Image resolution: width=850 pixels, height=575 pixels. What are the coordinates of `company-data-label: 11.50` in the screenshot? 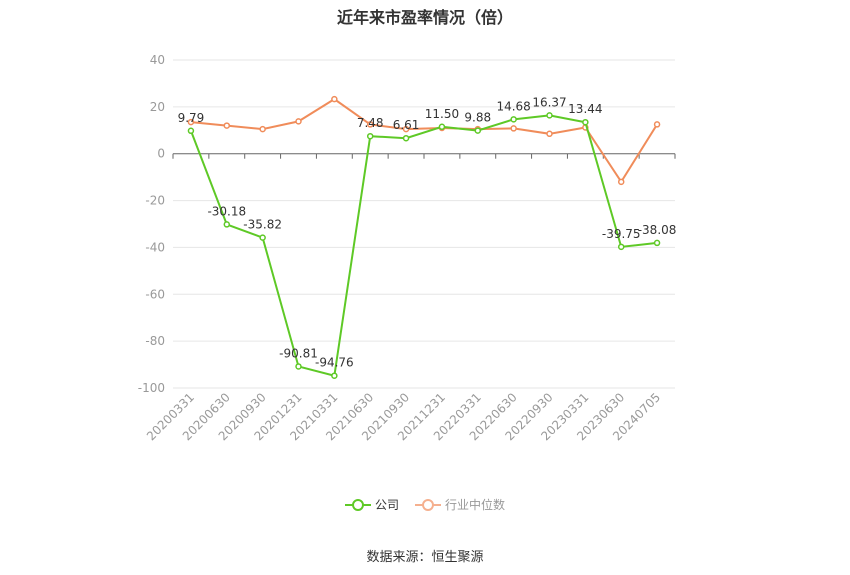 It's located at (442, 114).